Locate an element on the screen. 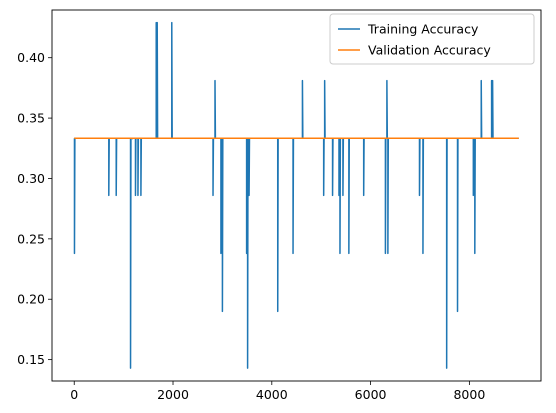 Image resolution: width=556 pixels, height=413 pixels. y-tick-label: 0.20 is located at coordinates (31, 299).